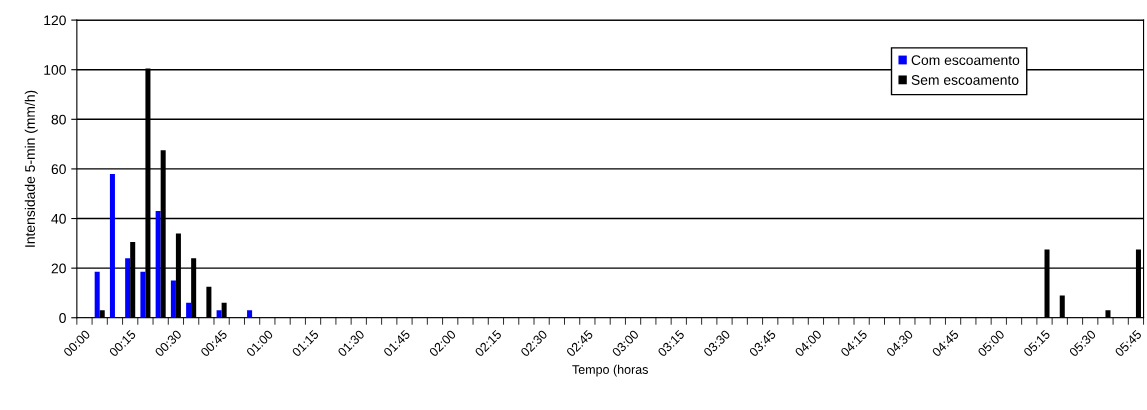  What do you see at coordinates (55, 70) in the screenshot?
I see `y-tick-label: 100` at bounding box center [55, 70].